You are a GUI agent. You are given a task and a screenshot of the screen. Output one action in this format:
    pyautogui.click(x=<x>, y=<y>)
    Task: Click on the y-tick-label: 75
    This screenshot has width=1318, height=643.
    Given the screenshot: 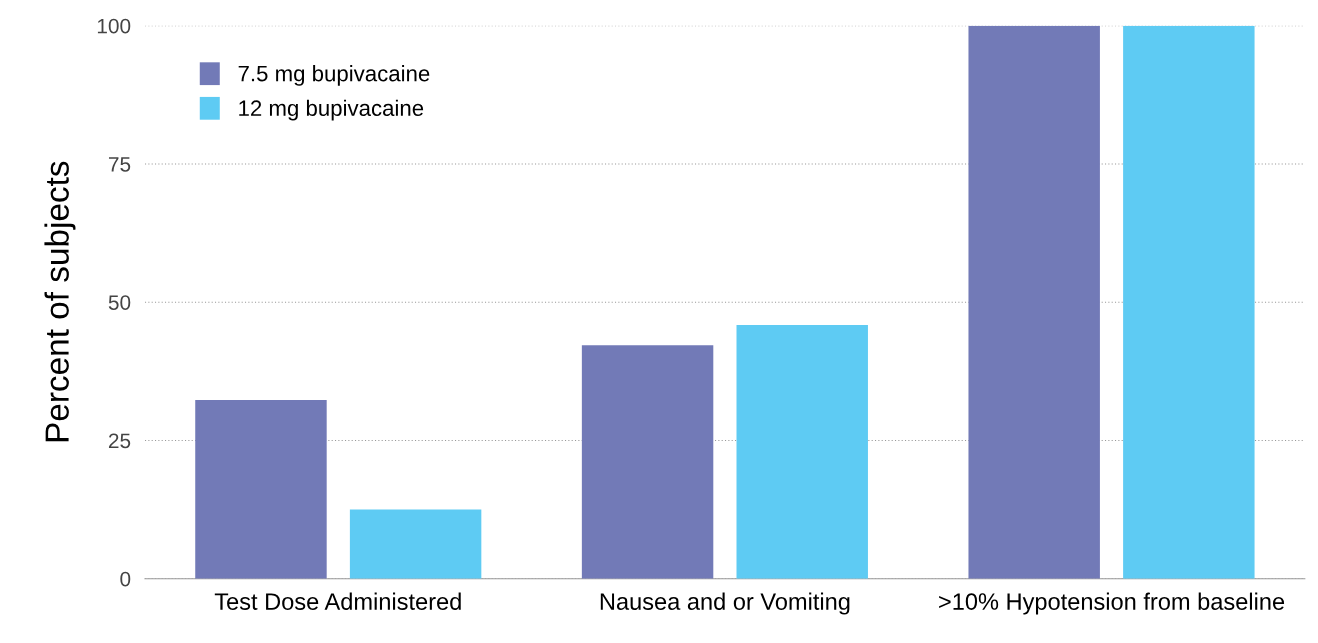 What is the action you would take?
    pyautogui.click(x=119, y=164)
    